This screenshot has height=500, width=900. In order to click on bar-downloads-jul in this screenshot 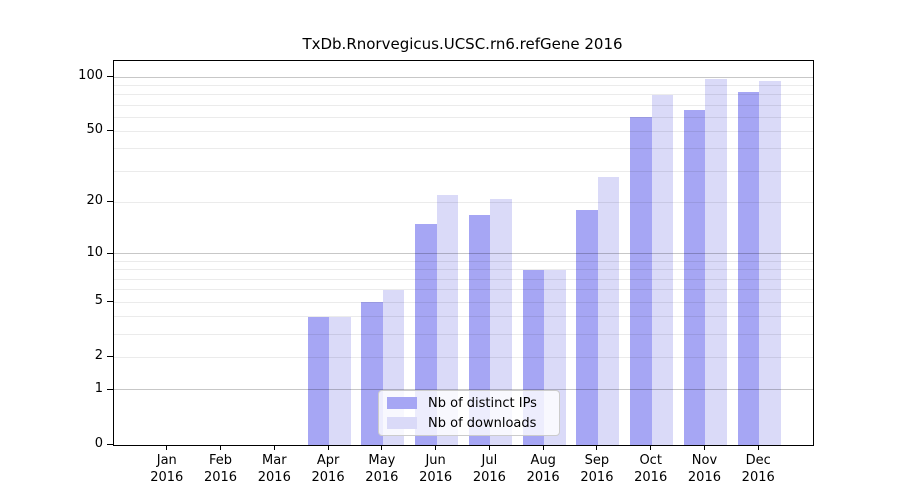, I will do `click(501, 321)`.